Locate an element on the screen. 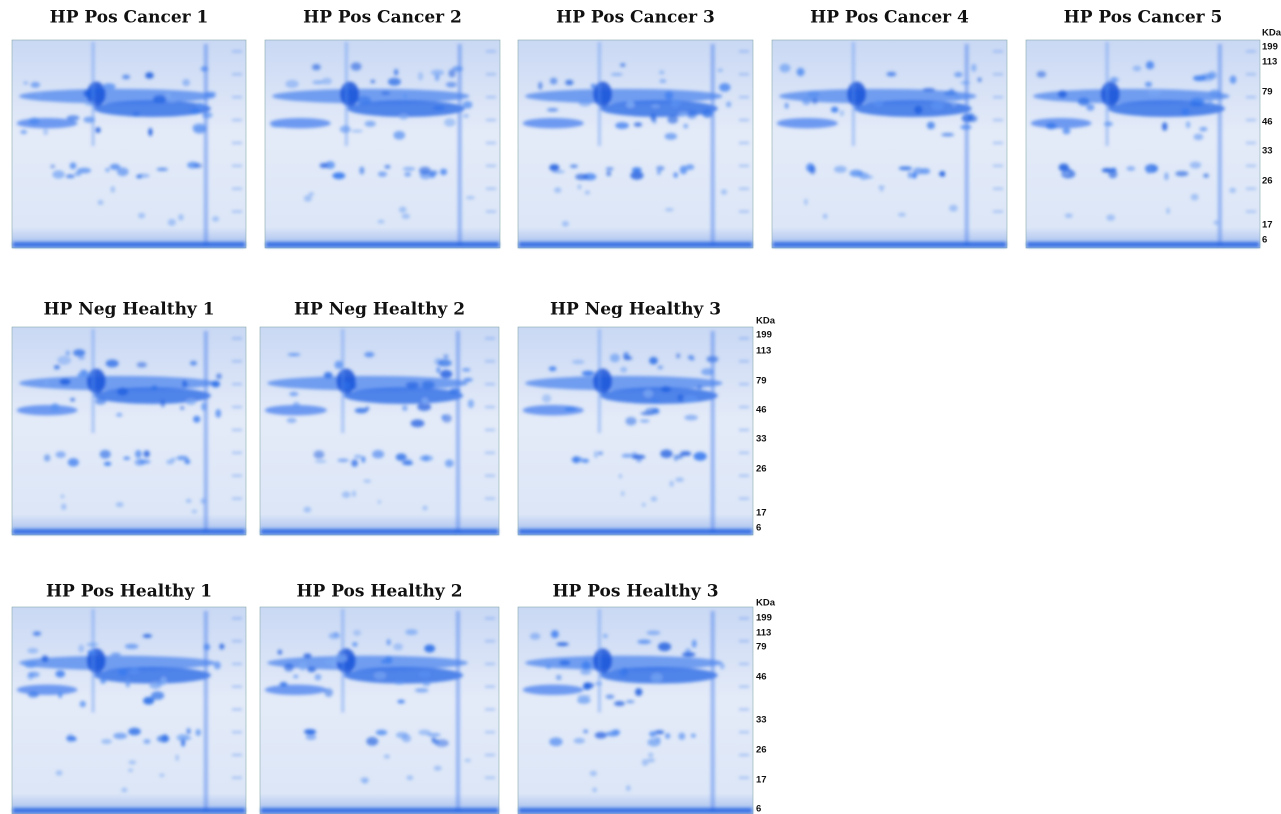 The image size is (1281, 814). marker-label: 33 is located at coordinates (761, 439).